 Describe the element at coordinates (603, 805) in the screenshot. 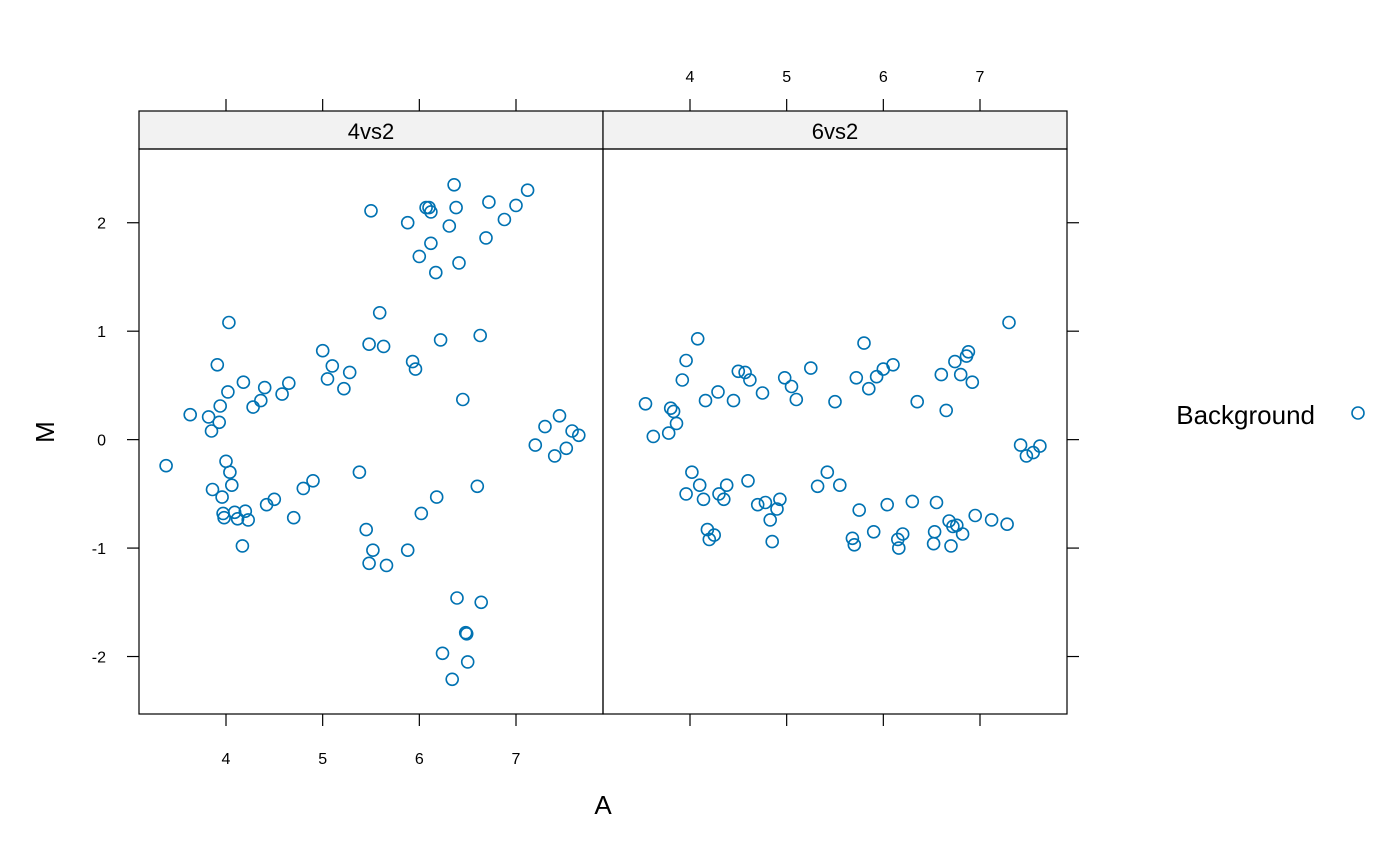

I see `x-axis-title: A` at that location.